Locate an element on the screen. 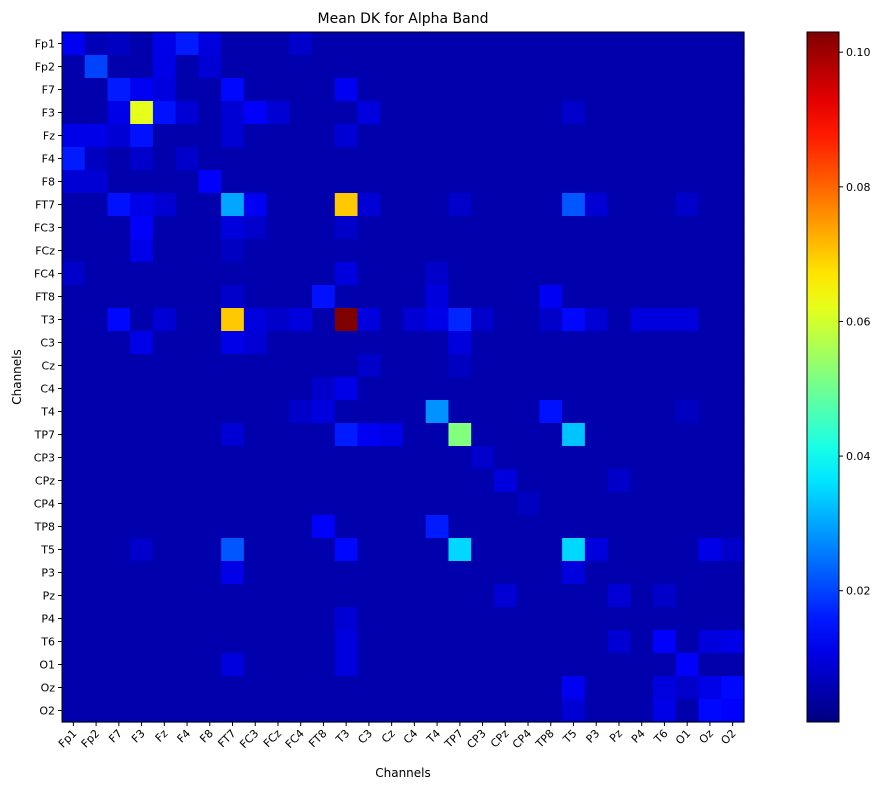  x-tick-label: TP8 is located at coordinates (545, 739).